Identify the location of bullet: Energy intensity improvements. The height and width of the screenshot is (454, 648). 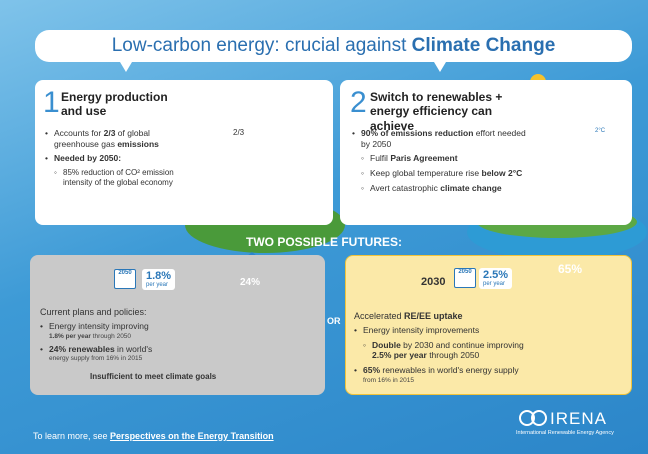
(449, 330).